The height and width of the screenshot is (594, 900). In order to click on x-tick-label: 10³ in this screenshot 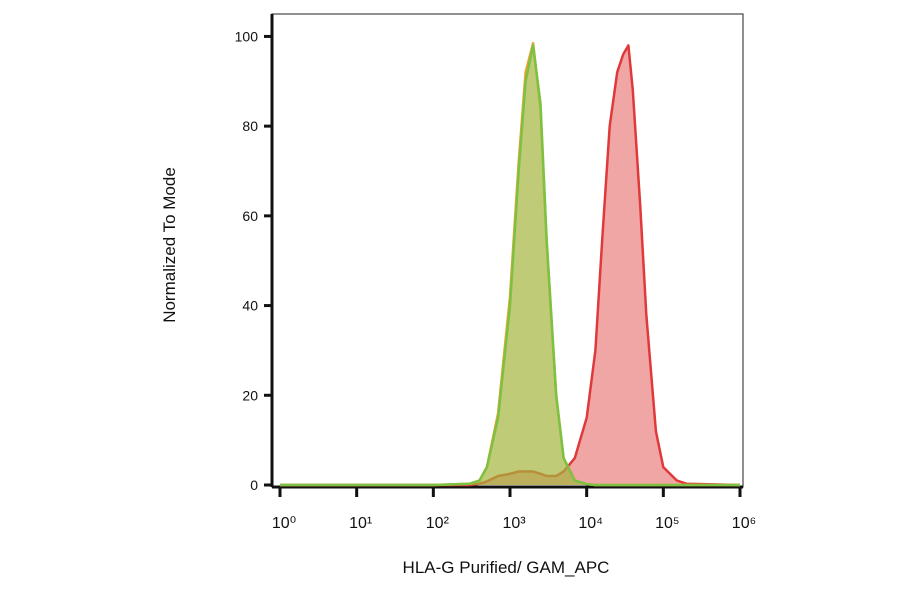, I will do `click(514, 523)`.